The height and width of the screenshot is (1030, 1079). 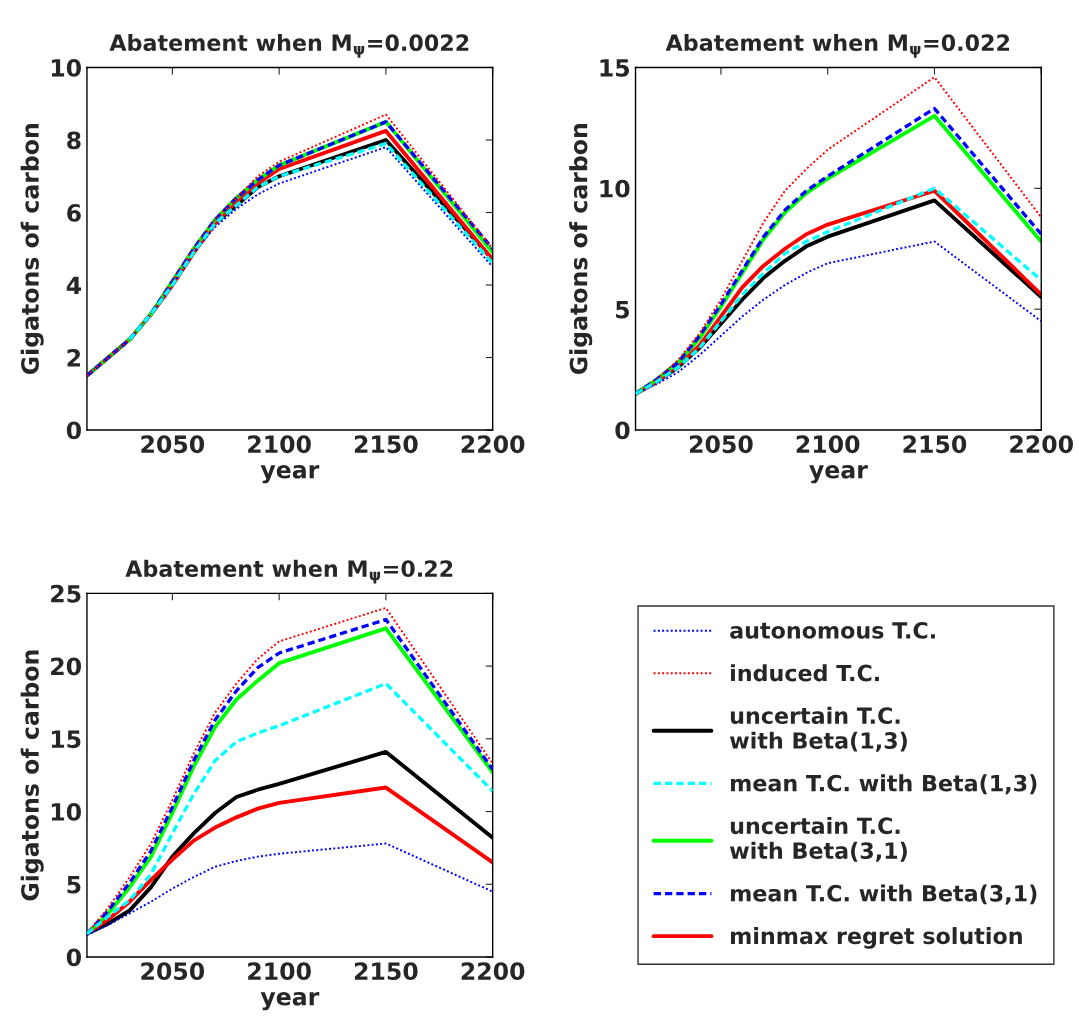 What do you see at coordinates (884, 784) in the screenshot?
I see `legend-label: mean T.C. with Beta(1,3)` at bounding box center [884, 784].